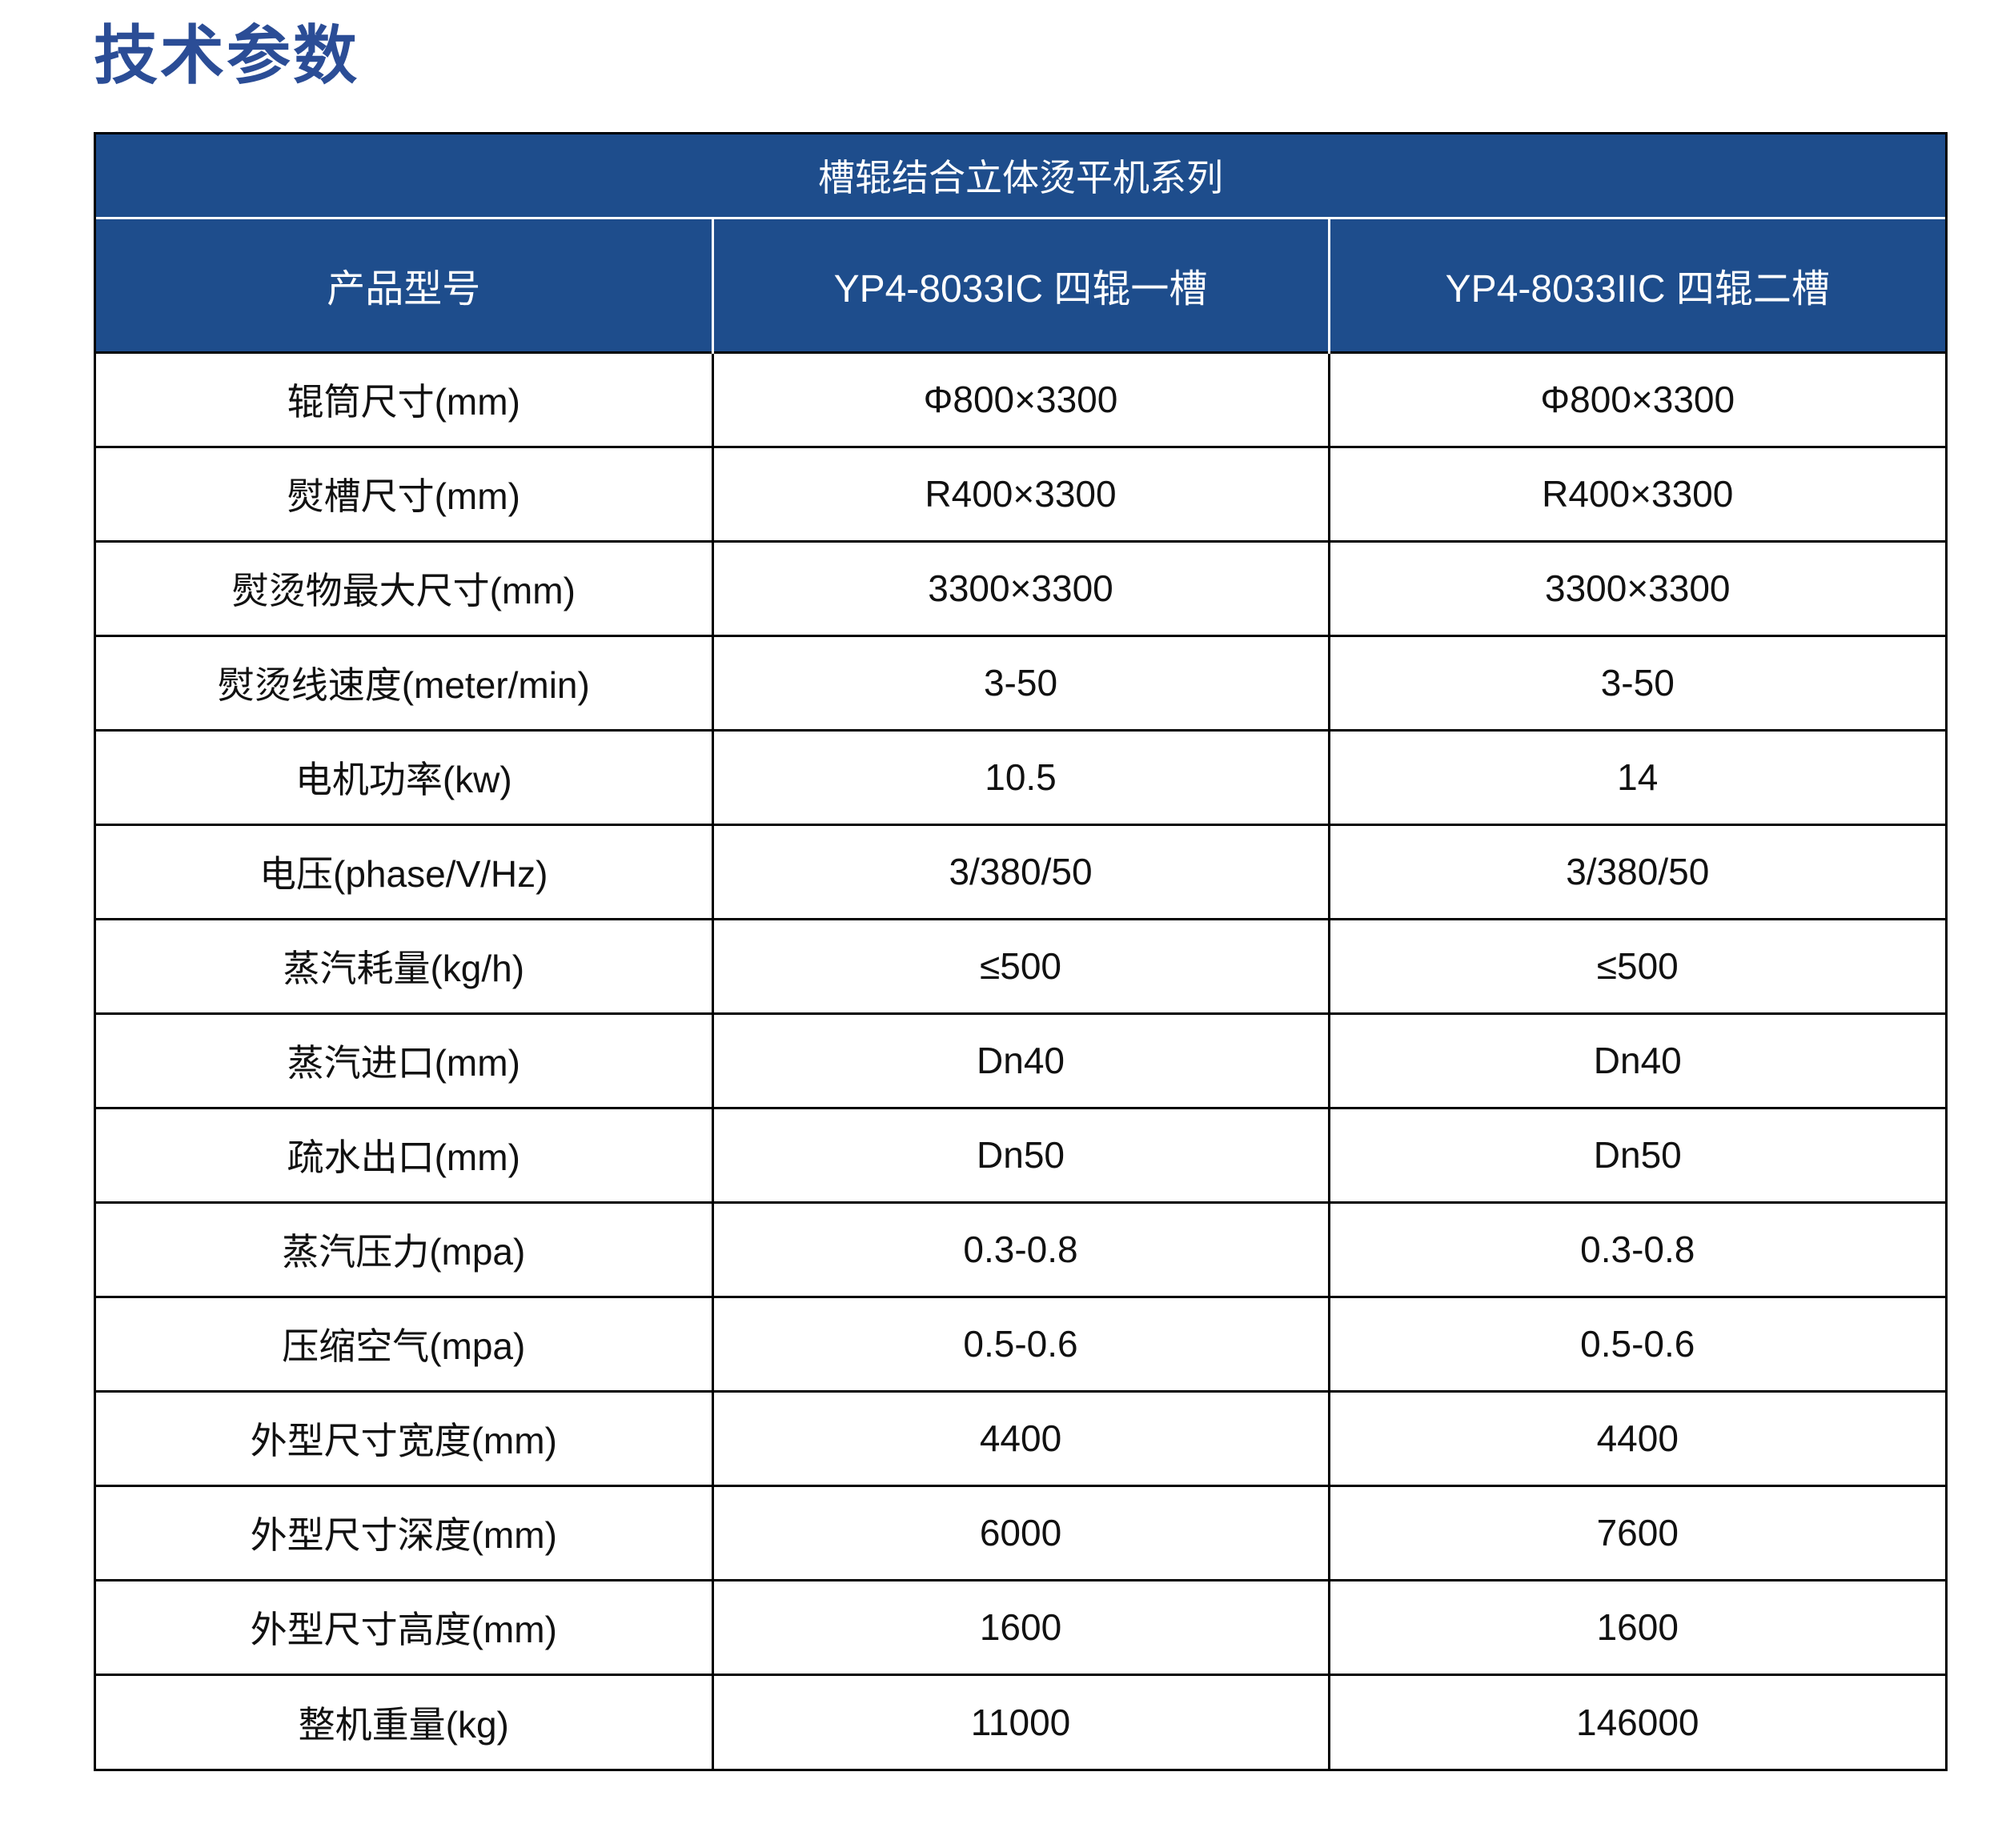  I want to click on spec-value-model-2: 3-50, so click(1636, 682).